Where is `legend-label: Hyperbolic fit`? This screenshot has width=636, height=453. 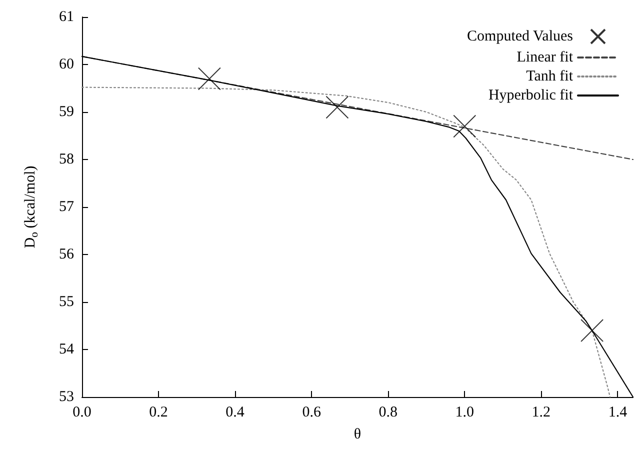
legend-label: Hyperbolic fit is located at coordinates (531, 96).